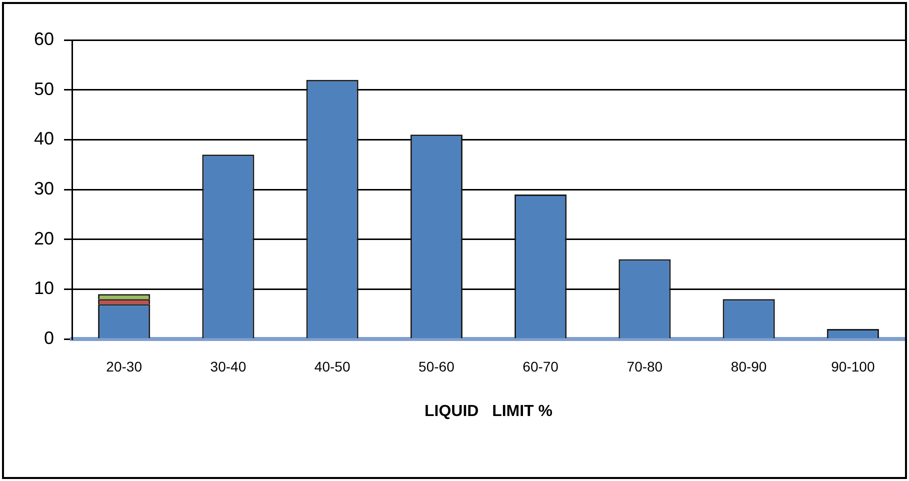 The width and height of the screenshot is (909, 481). What do you see at coordinates (853, 366) in the screenshot?
I see `x-tick-label: 90-100` at bounding box center [853, 366].